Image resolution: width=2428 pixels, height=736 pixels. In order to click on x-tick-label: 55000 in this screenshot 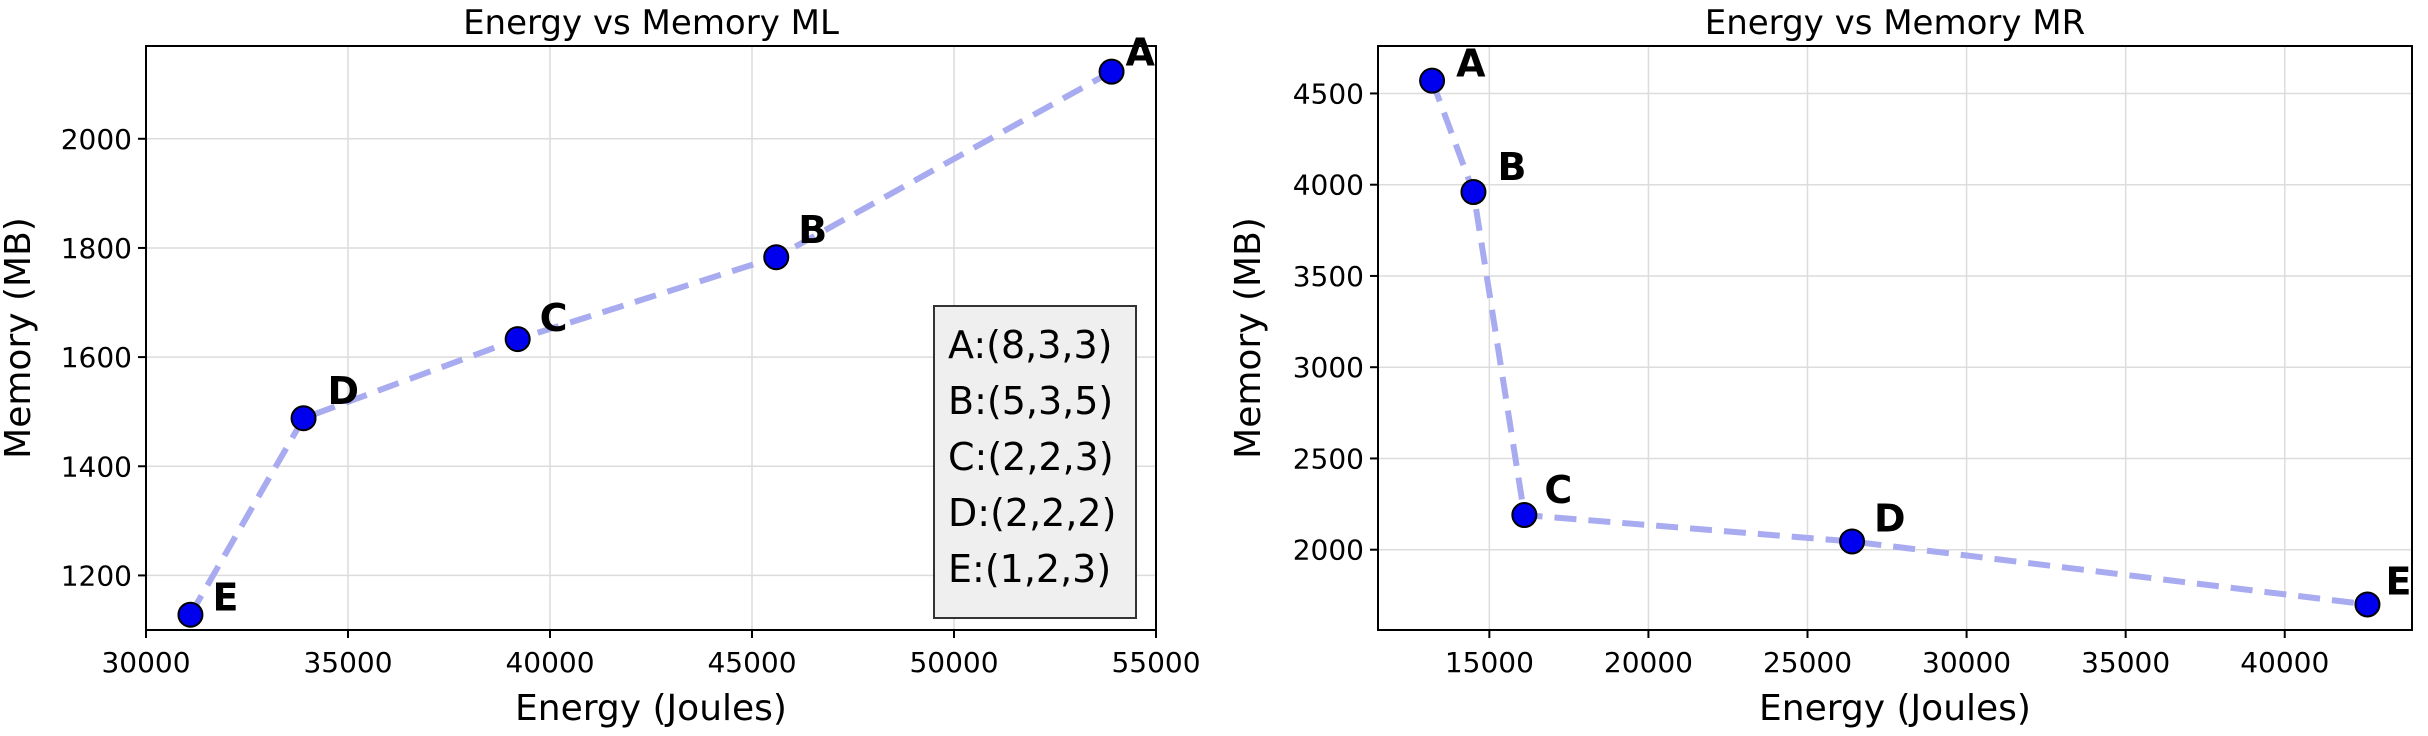, I will do `click(1155, 662)`.